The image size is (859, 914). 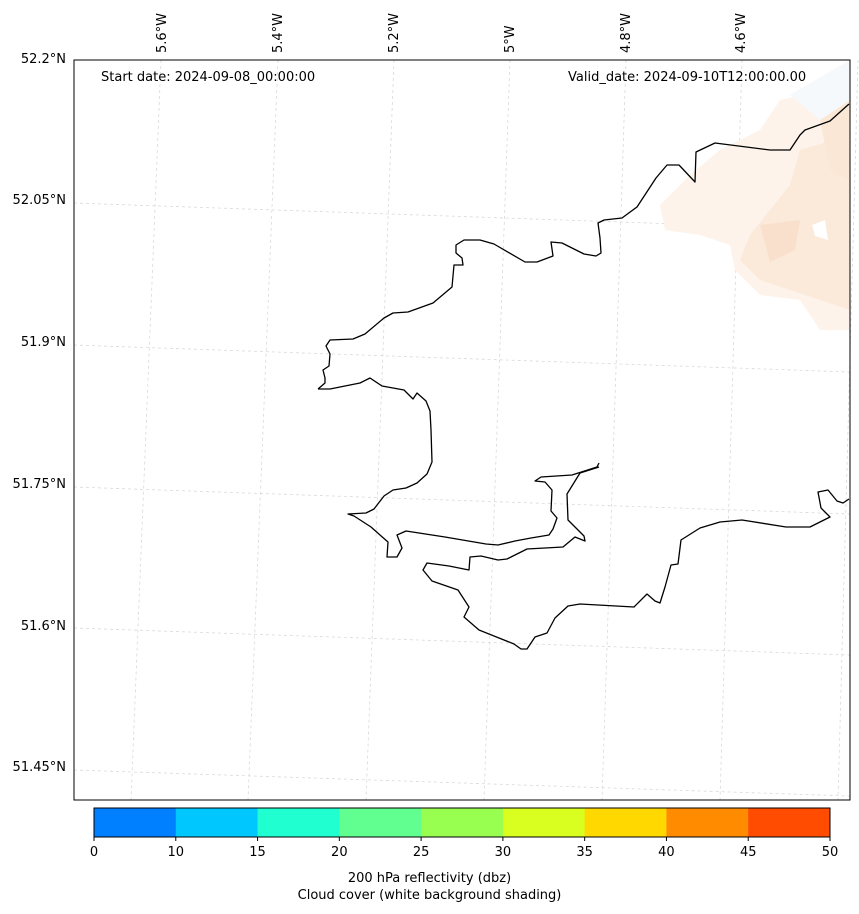 What do you see at coordinates (43, 342) in the screenshot?
I see `lat-label: 51.9°N` at bounding box center [43, 342].